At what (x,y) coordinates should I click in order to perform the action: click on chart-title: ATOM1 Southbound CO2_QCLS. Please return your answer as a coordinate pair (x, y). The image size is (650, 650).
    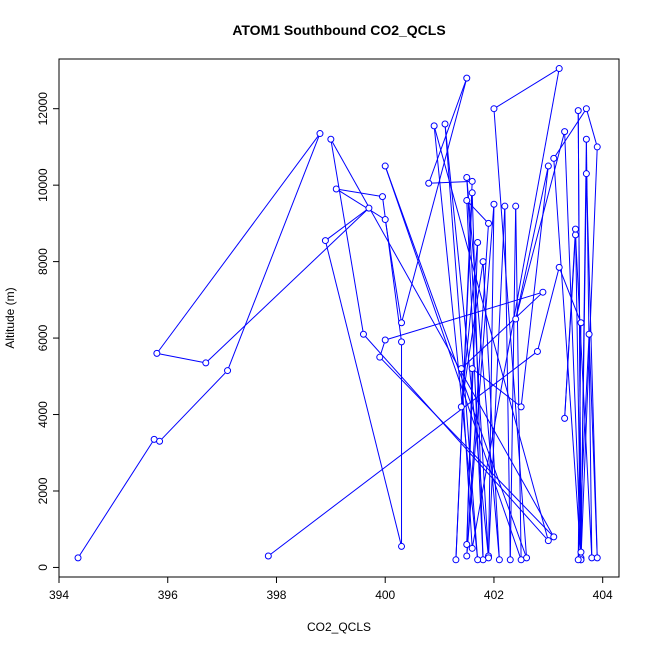
    Looking at the image, I should click on (338, 30).